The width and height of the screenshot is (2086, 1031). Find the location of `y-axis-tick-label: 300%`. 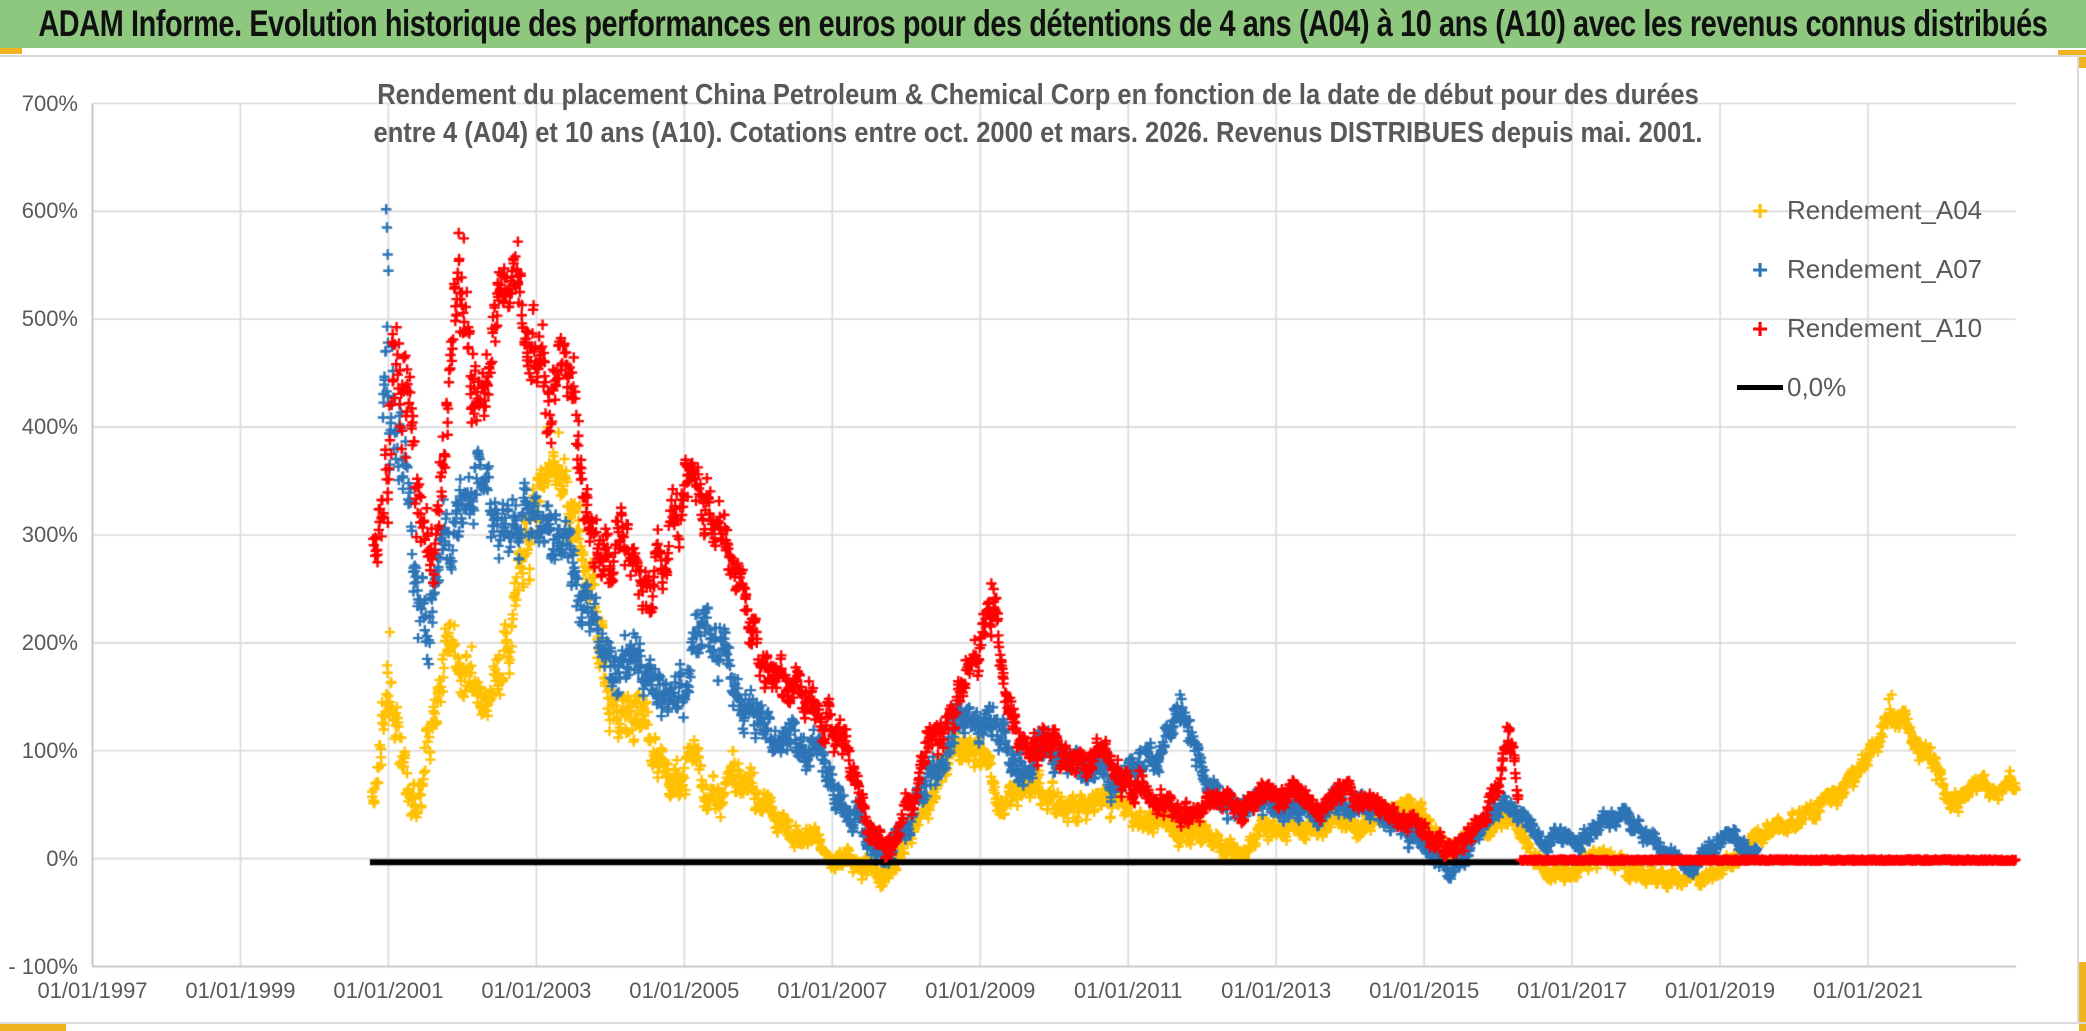

y-axis-tick-label: 300% is located at coordinates (49, 534).